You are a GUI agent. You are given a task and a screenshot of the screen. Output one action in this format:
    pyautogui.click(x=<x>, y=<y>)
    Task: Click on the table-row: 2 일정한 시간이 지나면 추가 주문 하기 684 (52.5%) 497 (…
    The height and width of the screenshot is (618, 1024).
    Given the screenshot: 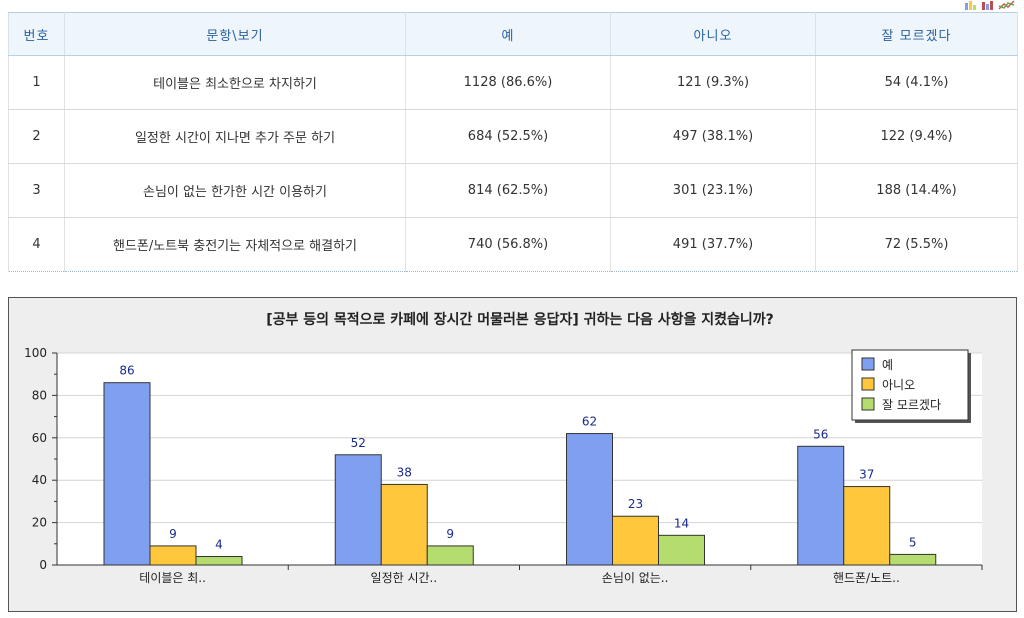 What is the action you would take?
    pyautogui.click(x=513, y=136)
    